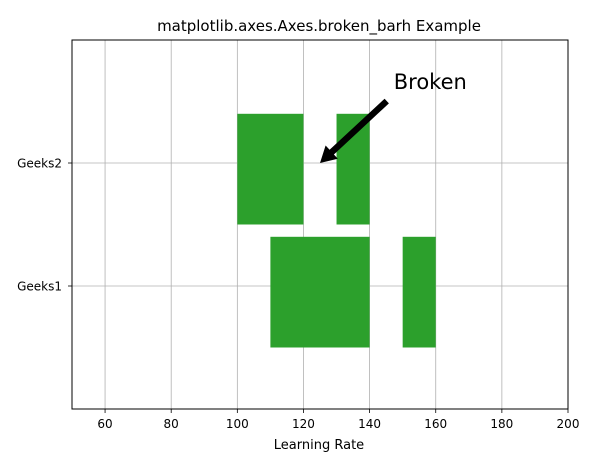 The image size is (606, 467). I want to click on x-axis-label: Learning Rate, so click(319, 445).